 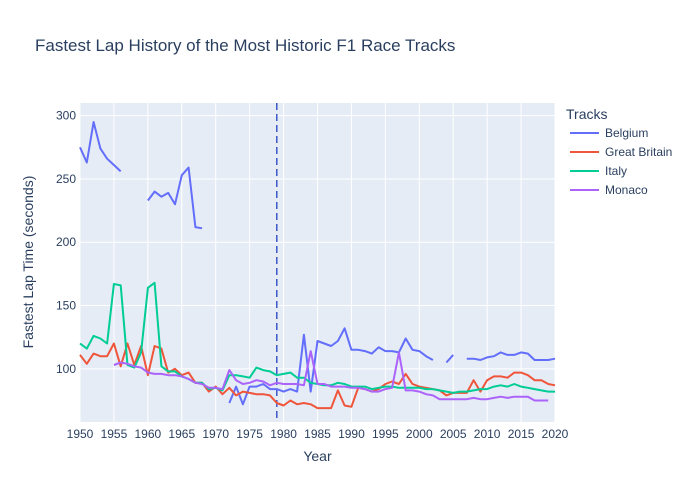 I want to click on x-tick-label: 1950, so click(x=80, y=434).